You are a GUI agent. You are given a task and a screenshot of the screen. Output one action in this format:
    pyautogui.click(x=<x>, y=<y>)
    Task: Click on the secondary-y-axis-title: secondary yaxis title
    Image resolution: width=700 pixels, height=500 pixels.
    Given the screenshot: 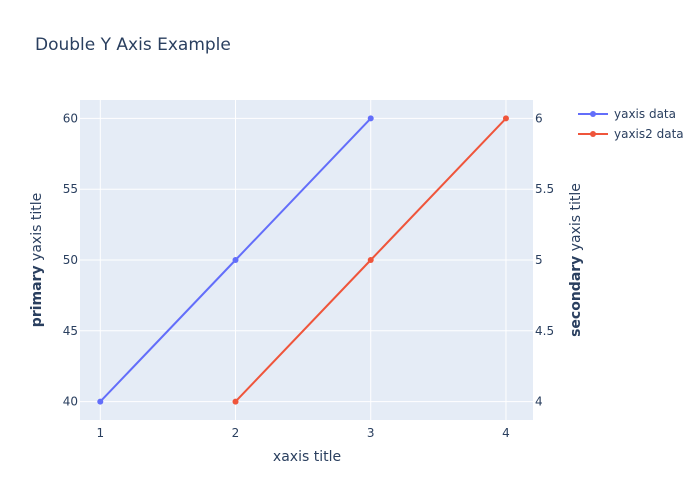 What is the action you would take?
    pyautogui.click(x=576, y=260)
    